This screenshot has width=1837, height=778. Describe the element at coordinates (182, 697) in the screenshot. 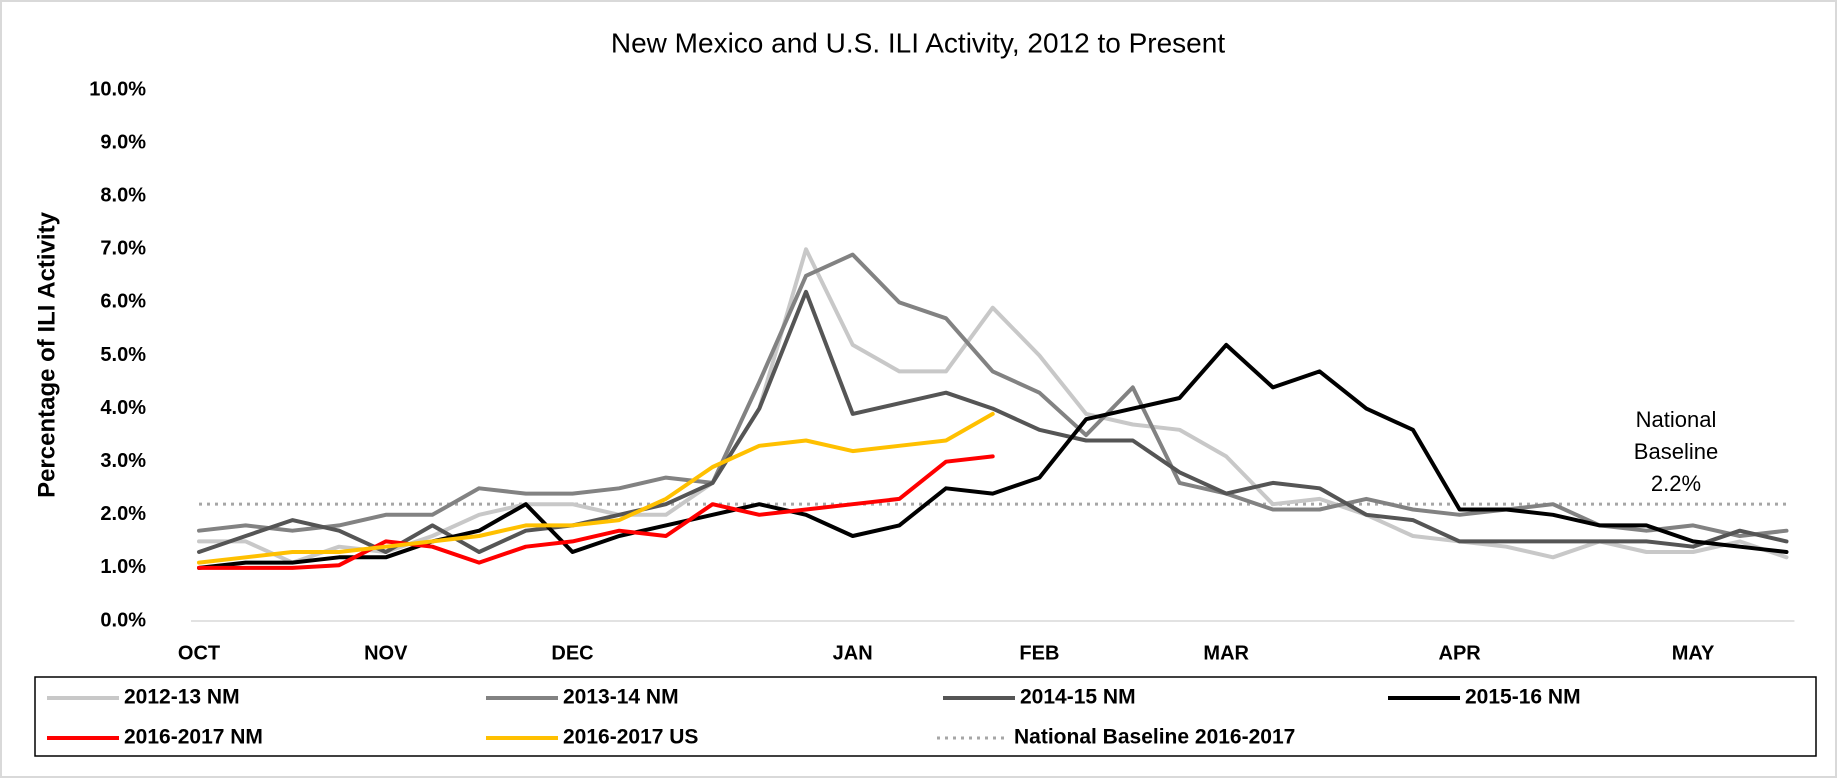

I see `legend-label: 2012-13 NM` at that location.